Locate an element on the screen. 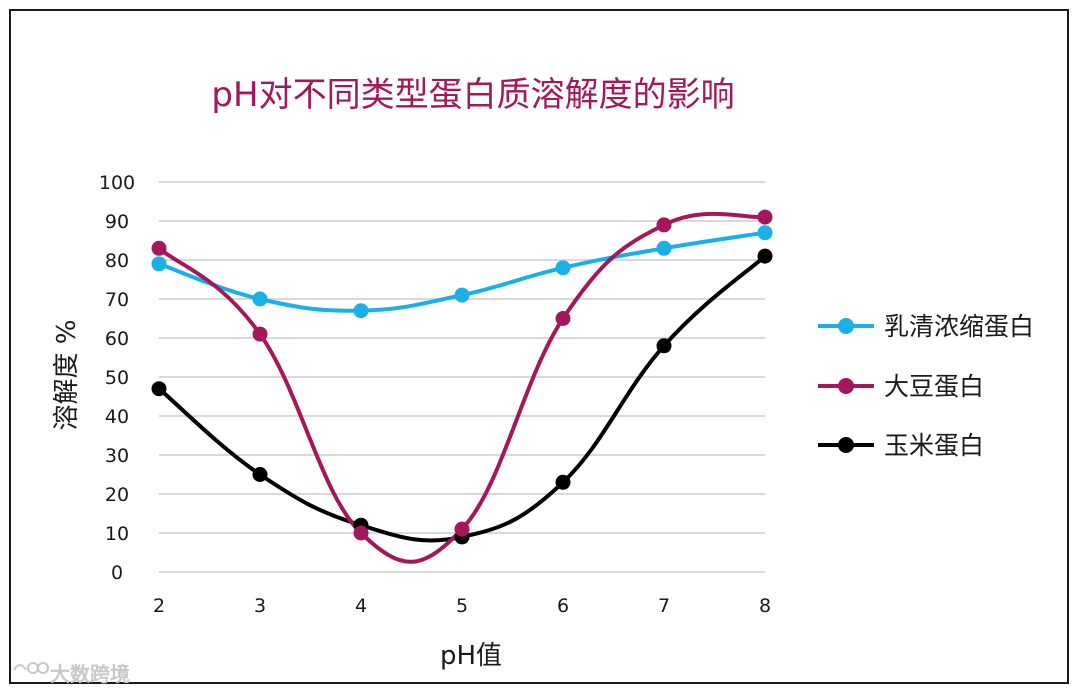  legend-label-1: 大豆蛋白 is located at coordinates (934, 386).